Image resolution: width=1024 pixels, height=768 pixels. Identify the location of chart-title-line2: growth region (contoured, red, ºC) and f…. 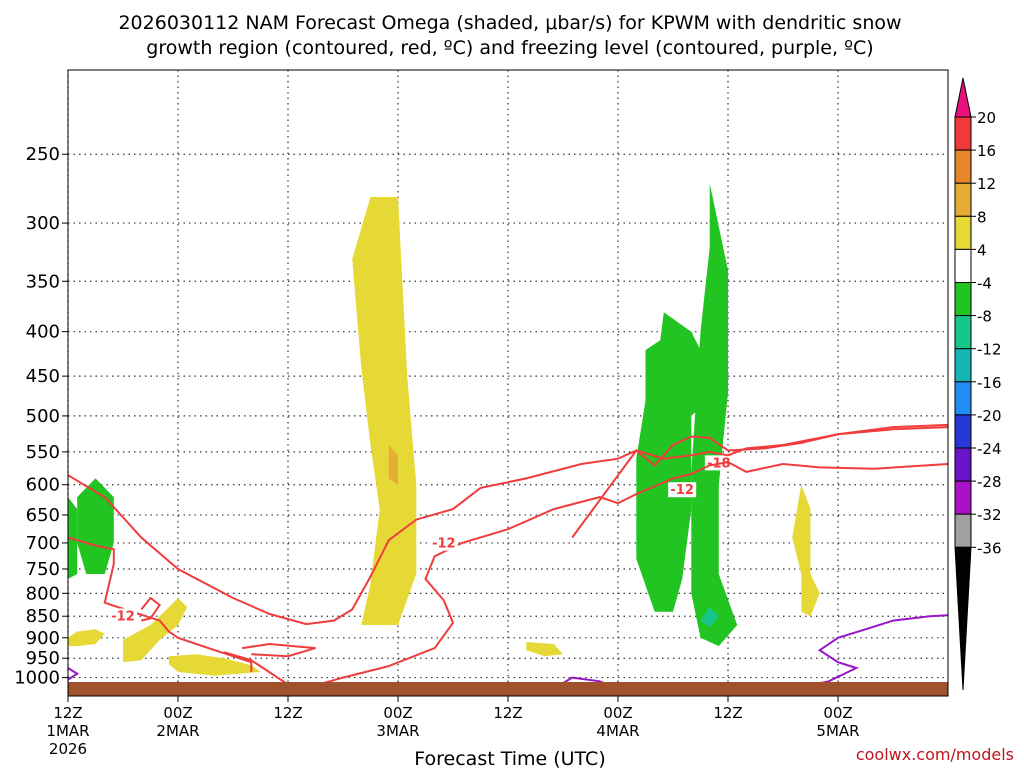
(509, 48).